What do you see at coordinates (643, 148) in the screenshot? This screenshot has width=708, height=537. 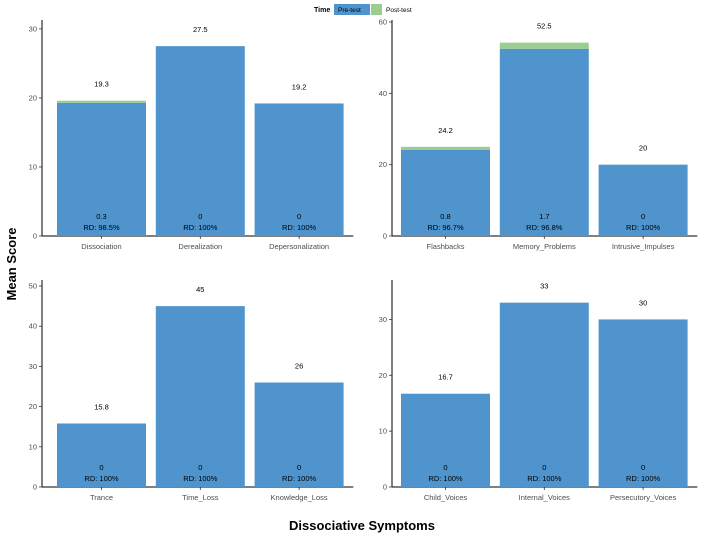 I see `data-label-pre-test: 20` at bounding box center [643, 148].